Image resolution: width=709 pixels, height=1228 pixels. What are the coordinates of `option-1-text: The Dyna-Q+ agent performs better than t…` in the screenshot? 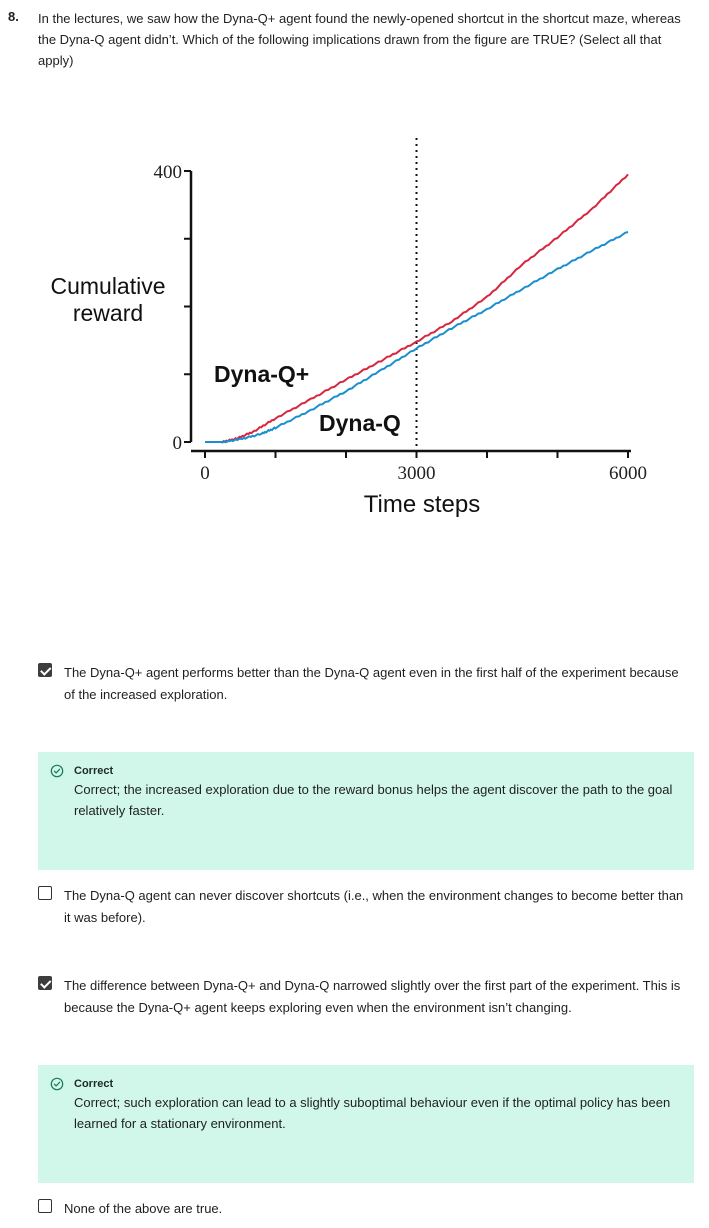 It's located at (371, 683).